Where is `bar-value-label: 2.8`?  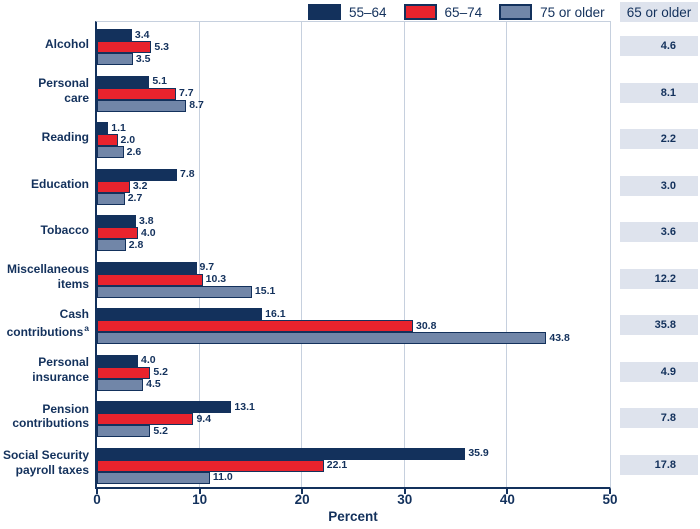
bar-value-label: 2.8 is located at coordinates (136, 244).